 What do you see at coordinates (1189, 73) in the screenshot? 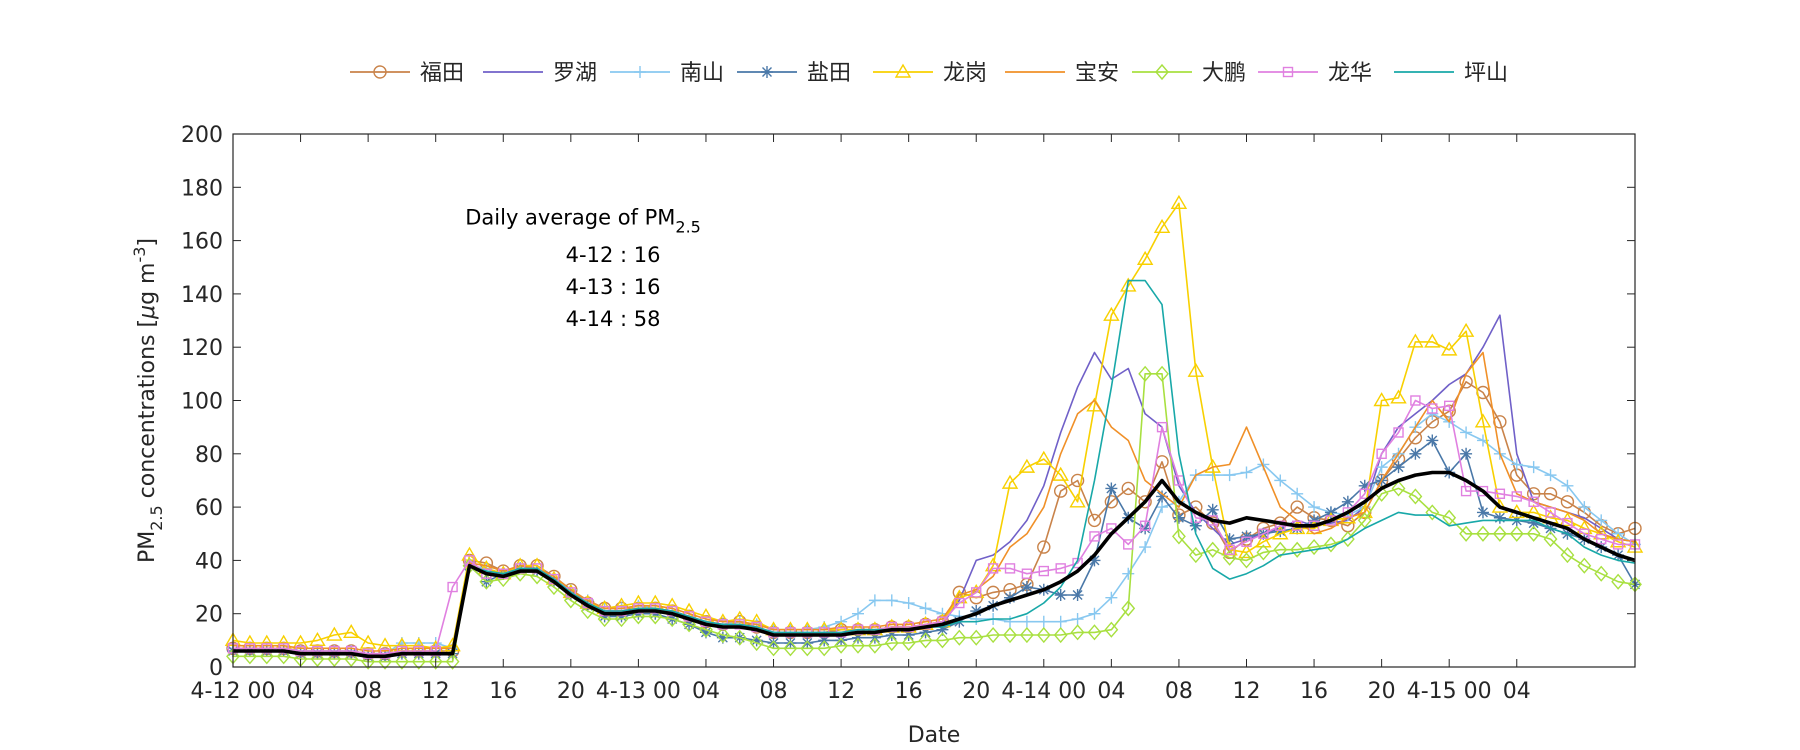
I see `legend-item: 大鹏` at bounding box center [1189, 73].